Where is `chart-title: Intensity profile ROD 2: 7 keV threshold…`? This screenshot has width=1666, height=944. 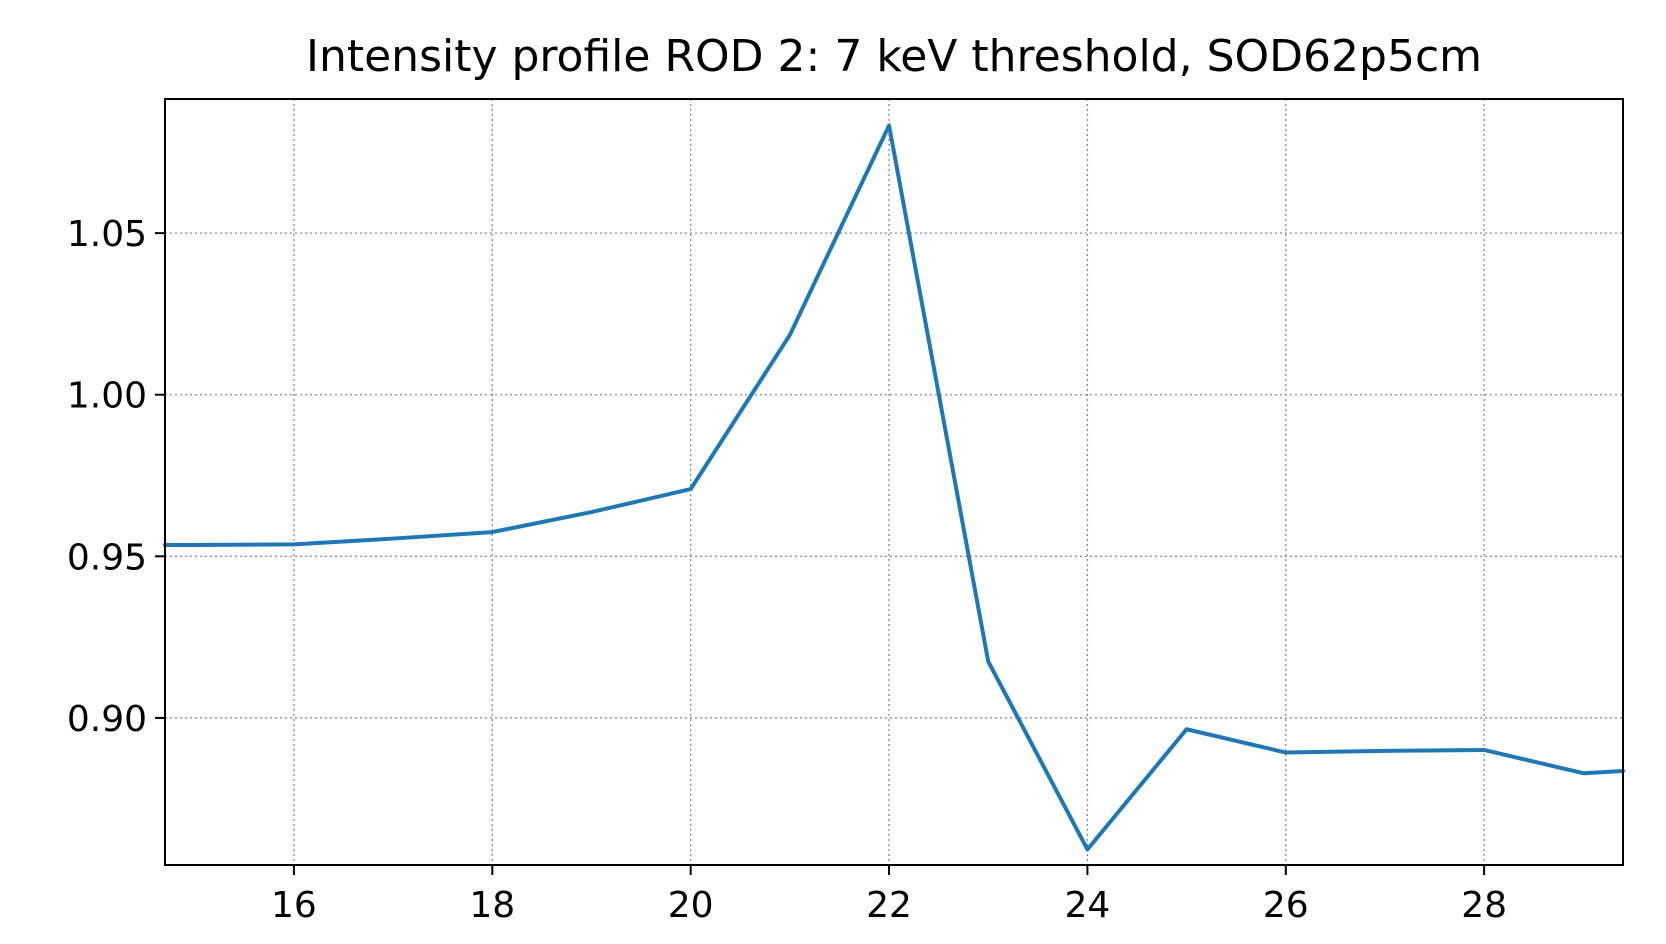 chart-title: Intensity profile ROD 2: 7 keV threshold… is located at coordinates (894, 56).